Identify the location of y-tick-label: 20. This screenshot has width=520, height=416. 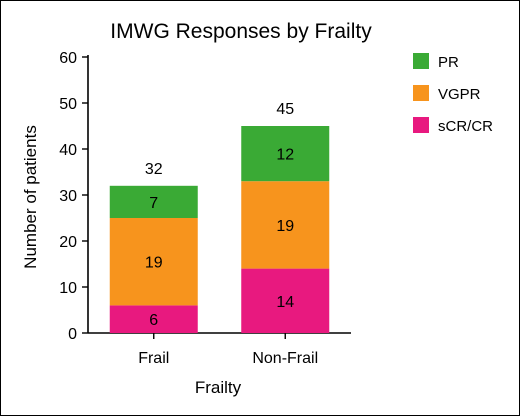
(68, 242).